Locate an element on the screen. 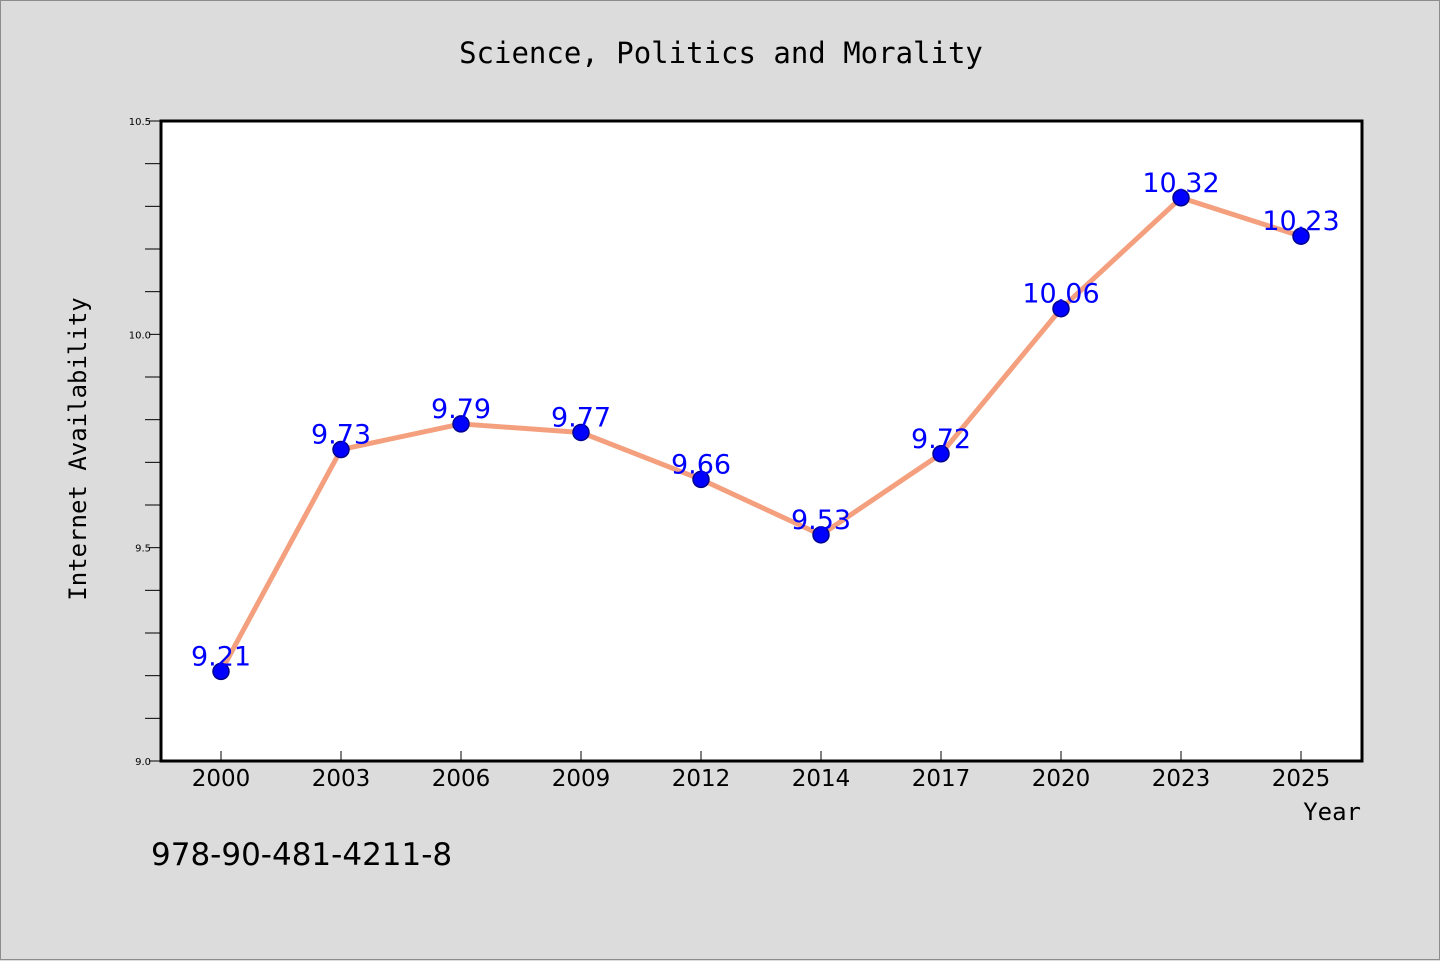 This screenshot has height=961, width=1440. x-tick-label: 2003 is located at coordinates (341, 779).